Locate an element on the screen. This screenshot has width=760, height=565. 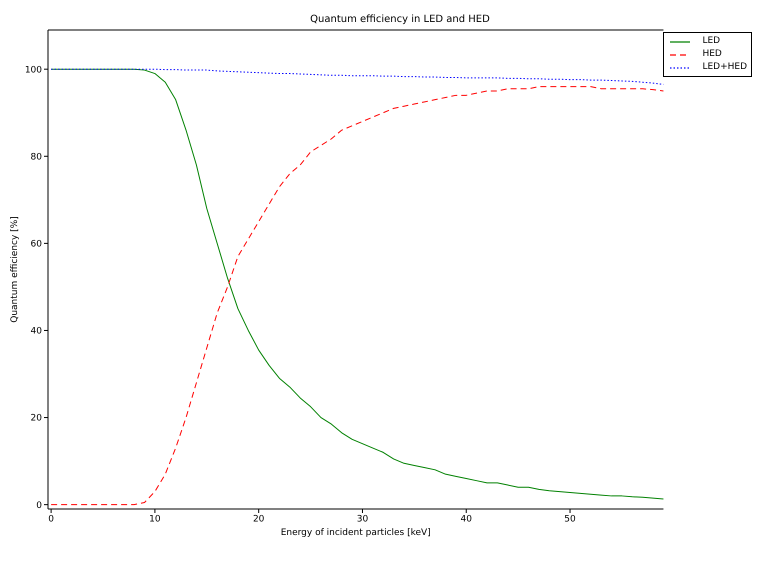
line-series is located at coordinates (357, 76).